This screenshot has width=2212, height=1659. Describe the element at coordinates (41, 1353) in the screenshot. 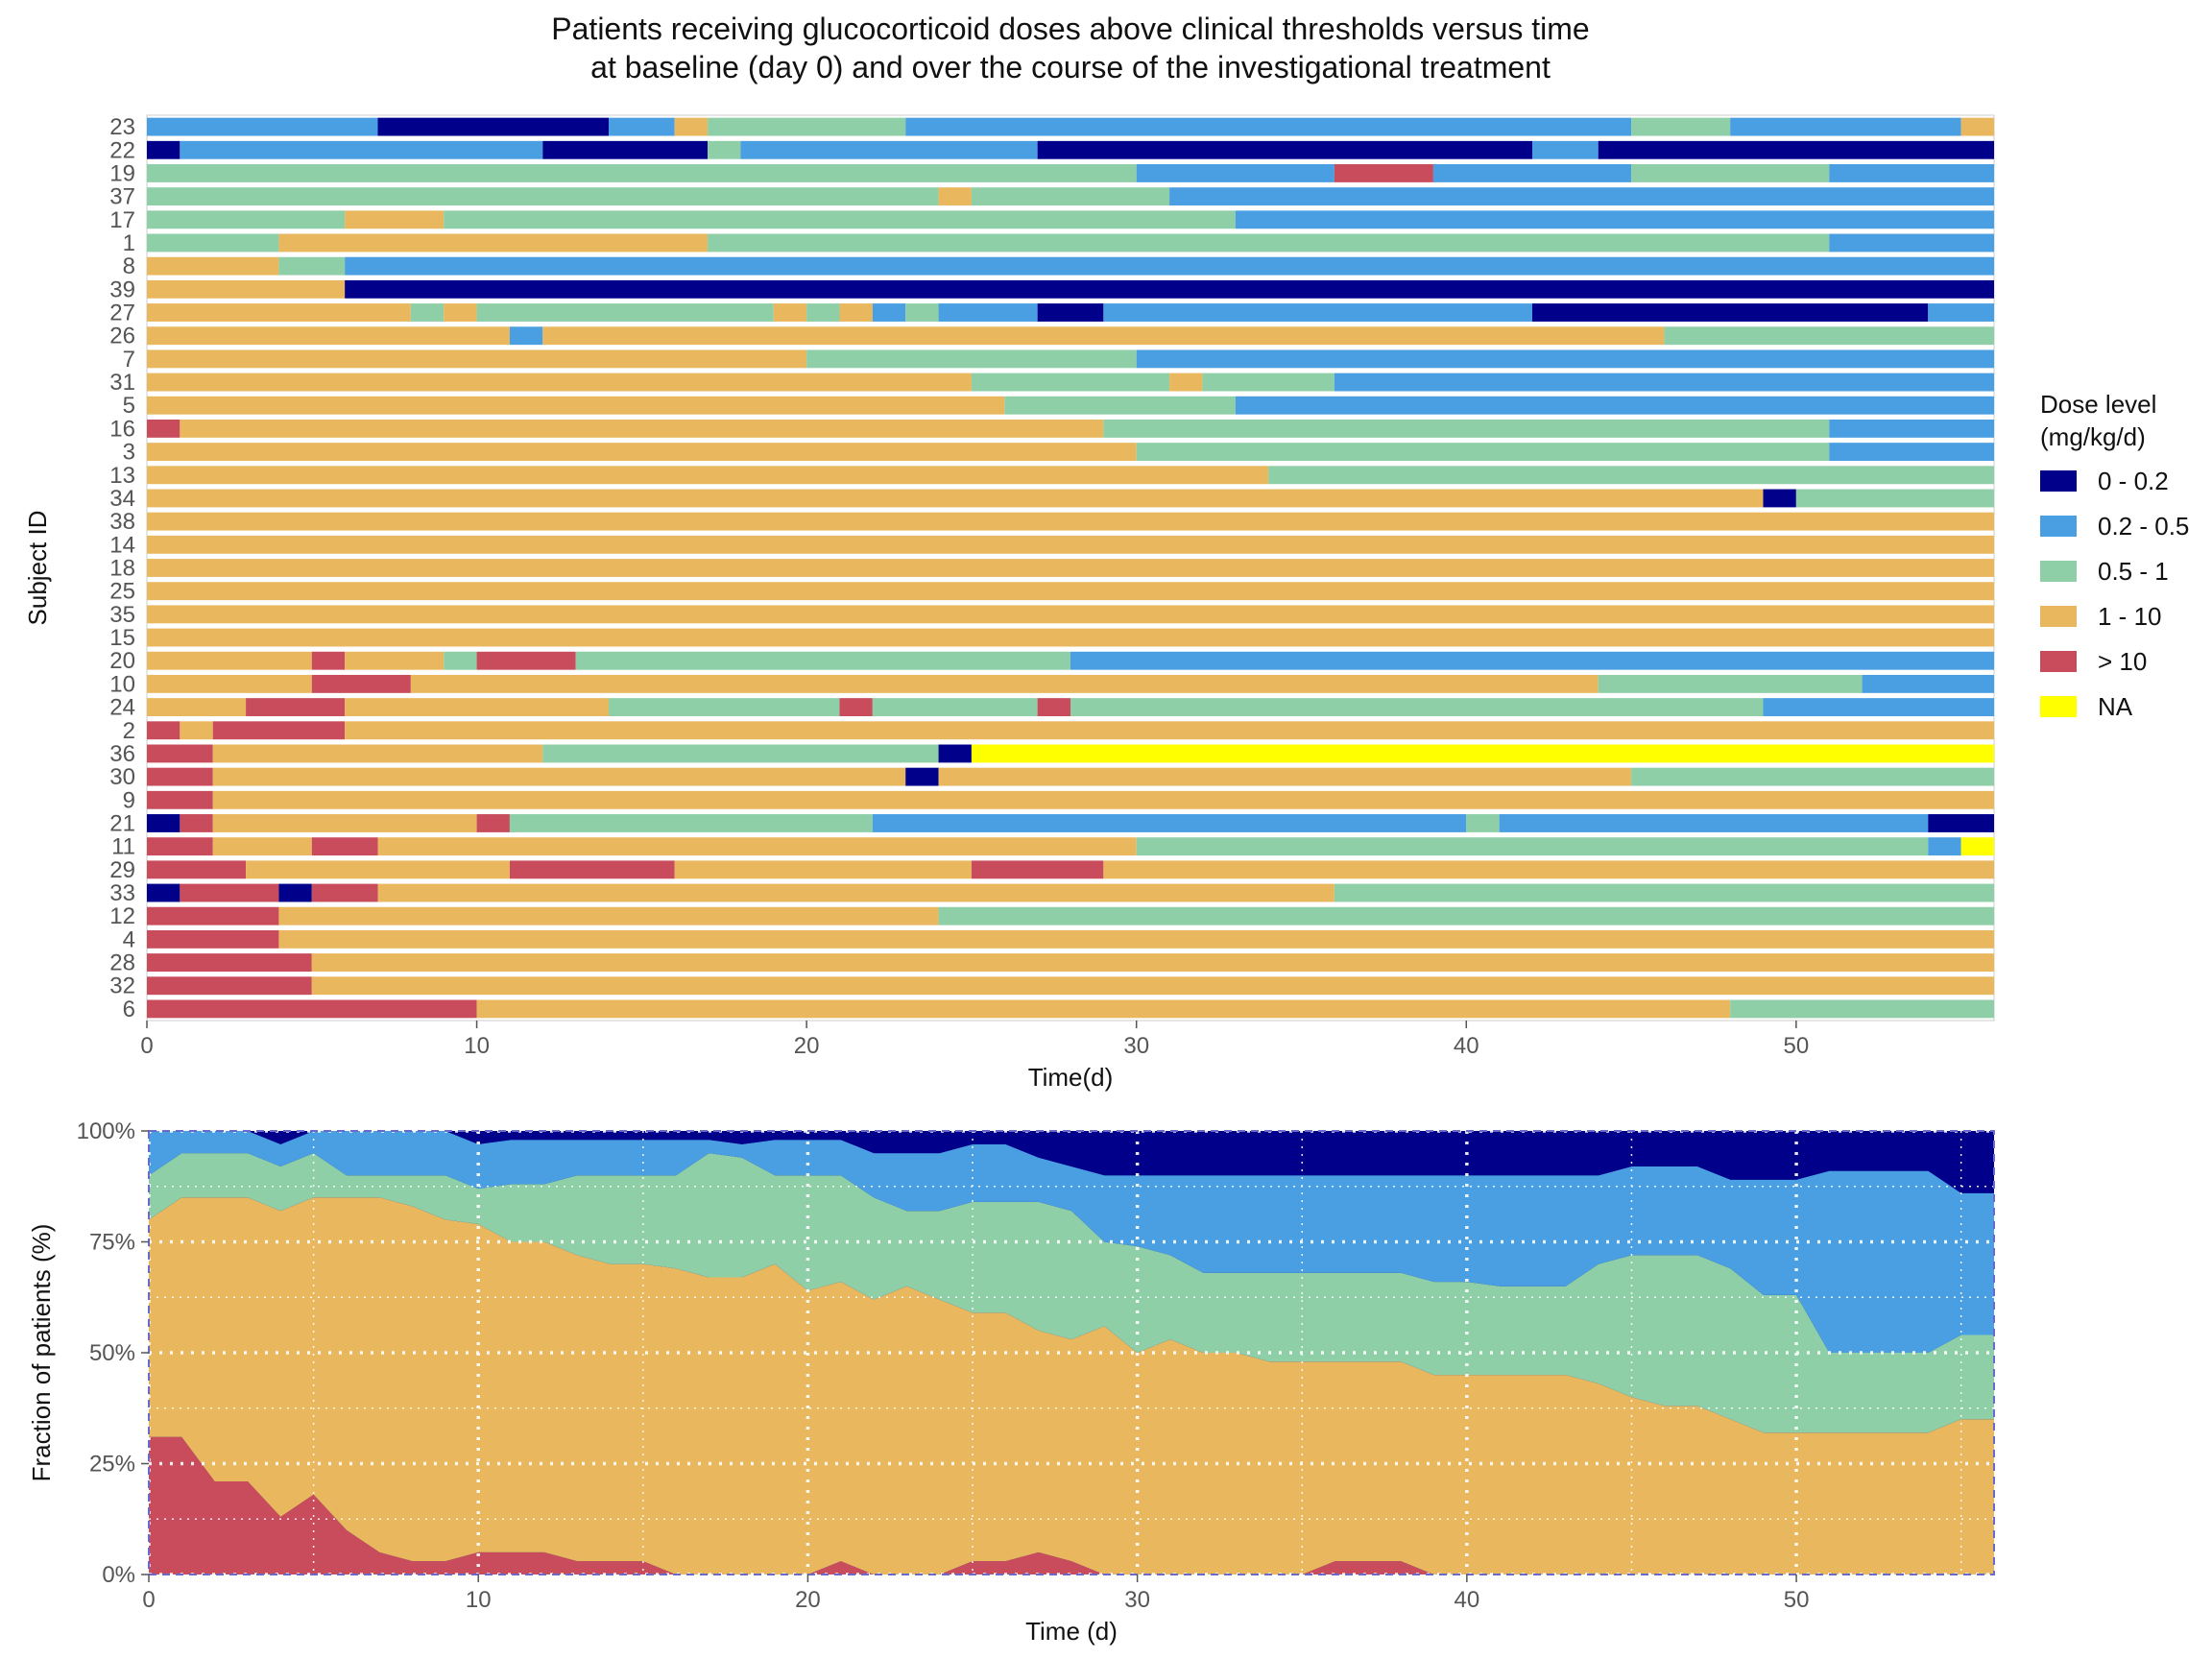

I see `area-y-axis-title: Fraction of patients (%)` at that location.